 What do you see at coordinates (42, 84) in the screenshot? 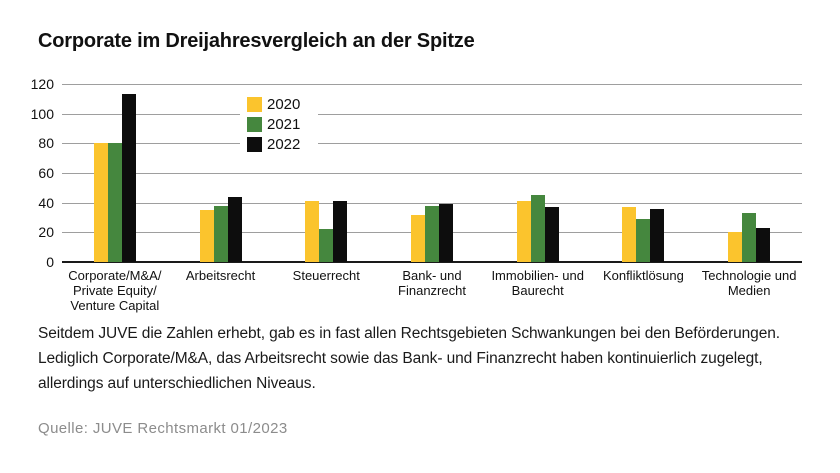
I see `y-tick-label-120: 120` at bounding box center [42, 84].